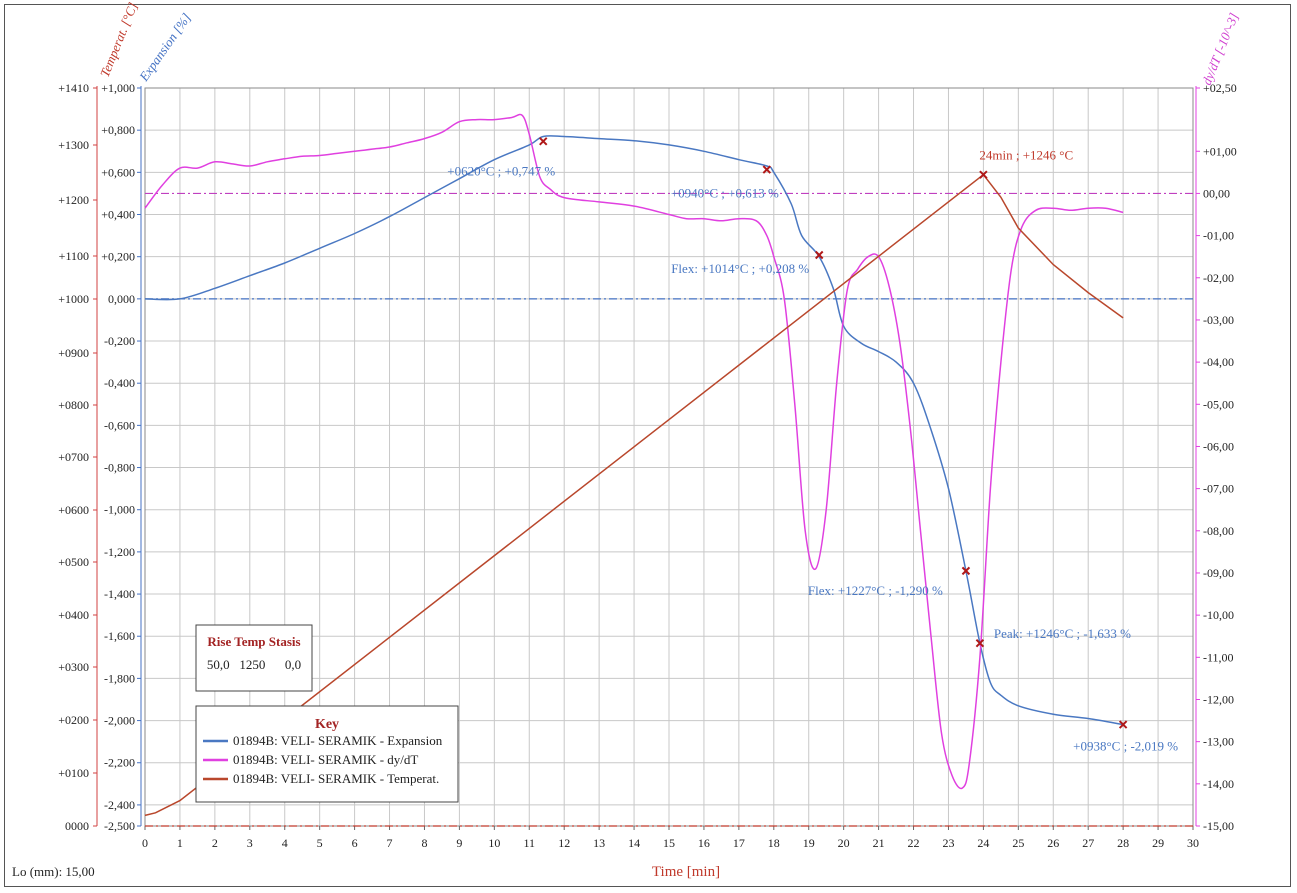 Image resolution: width=1297 pixels, height=893 pixels. I want to click on x-tick-label: 19, so click(809, 843).